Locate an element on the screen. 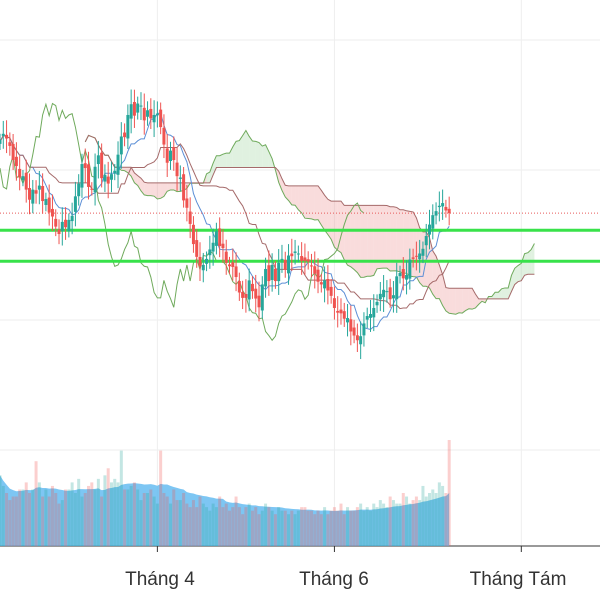 Image resolution: width=600 pixels, height=600 pixels. volume-average-area is located at coordinates (225, 510).